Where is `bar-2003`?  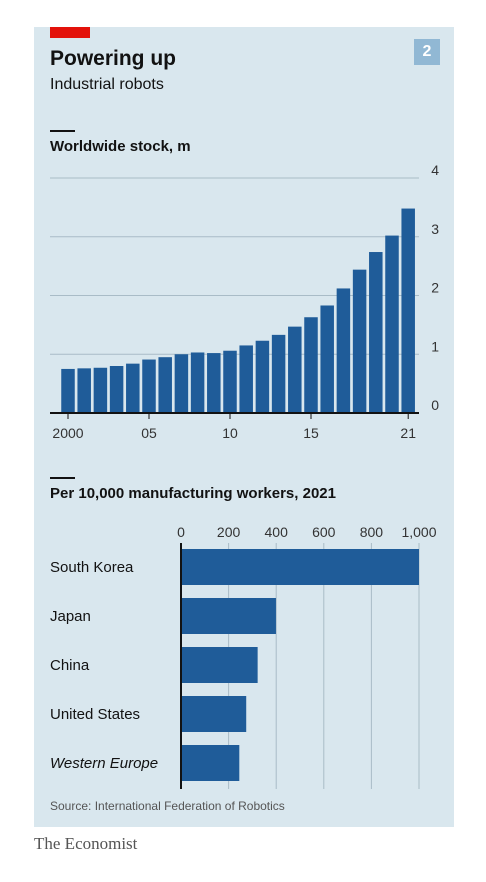
bar-2003 is located at coordinates (116, 389).